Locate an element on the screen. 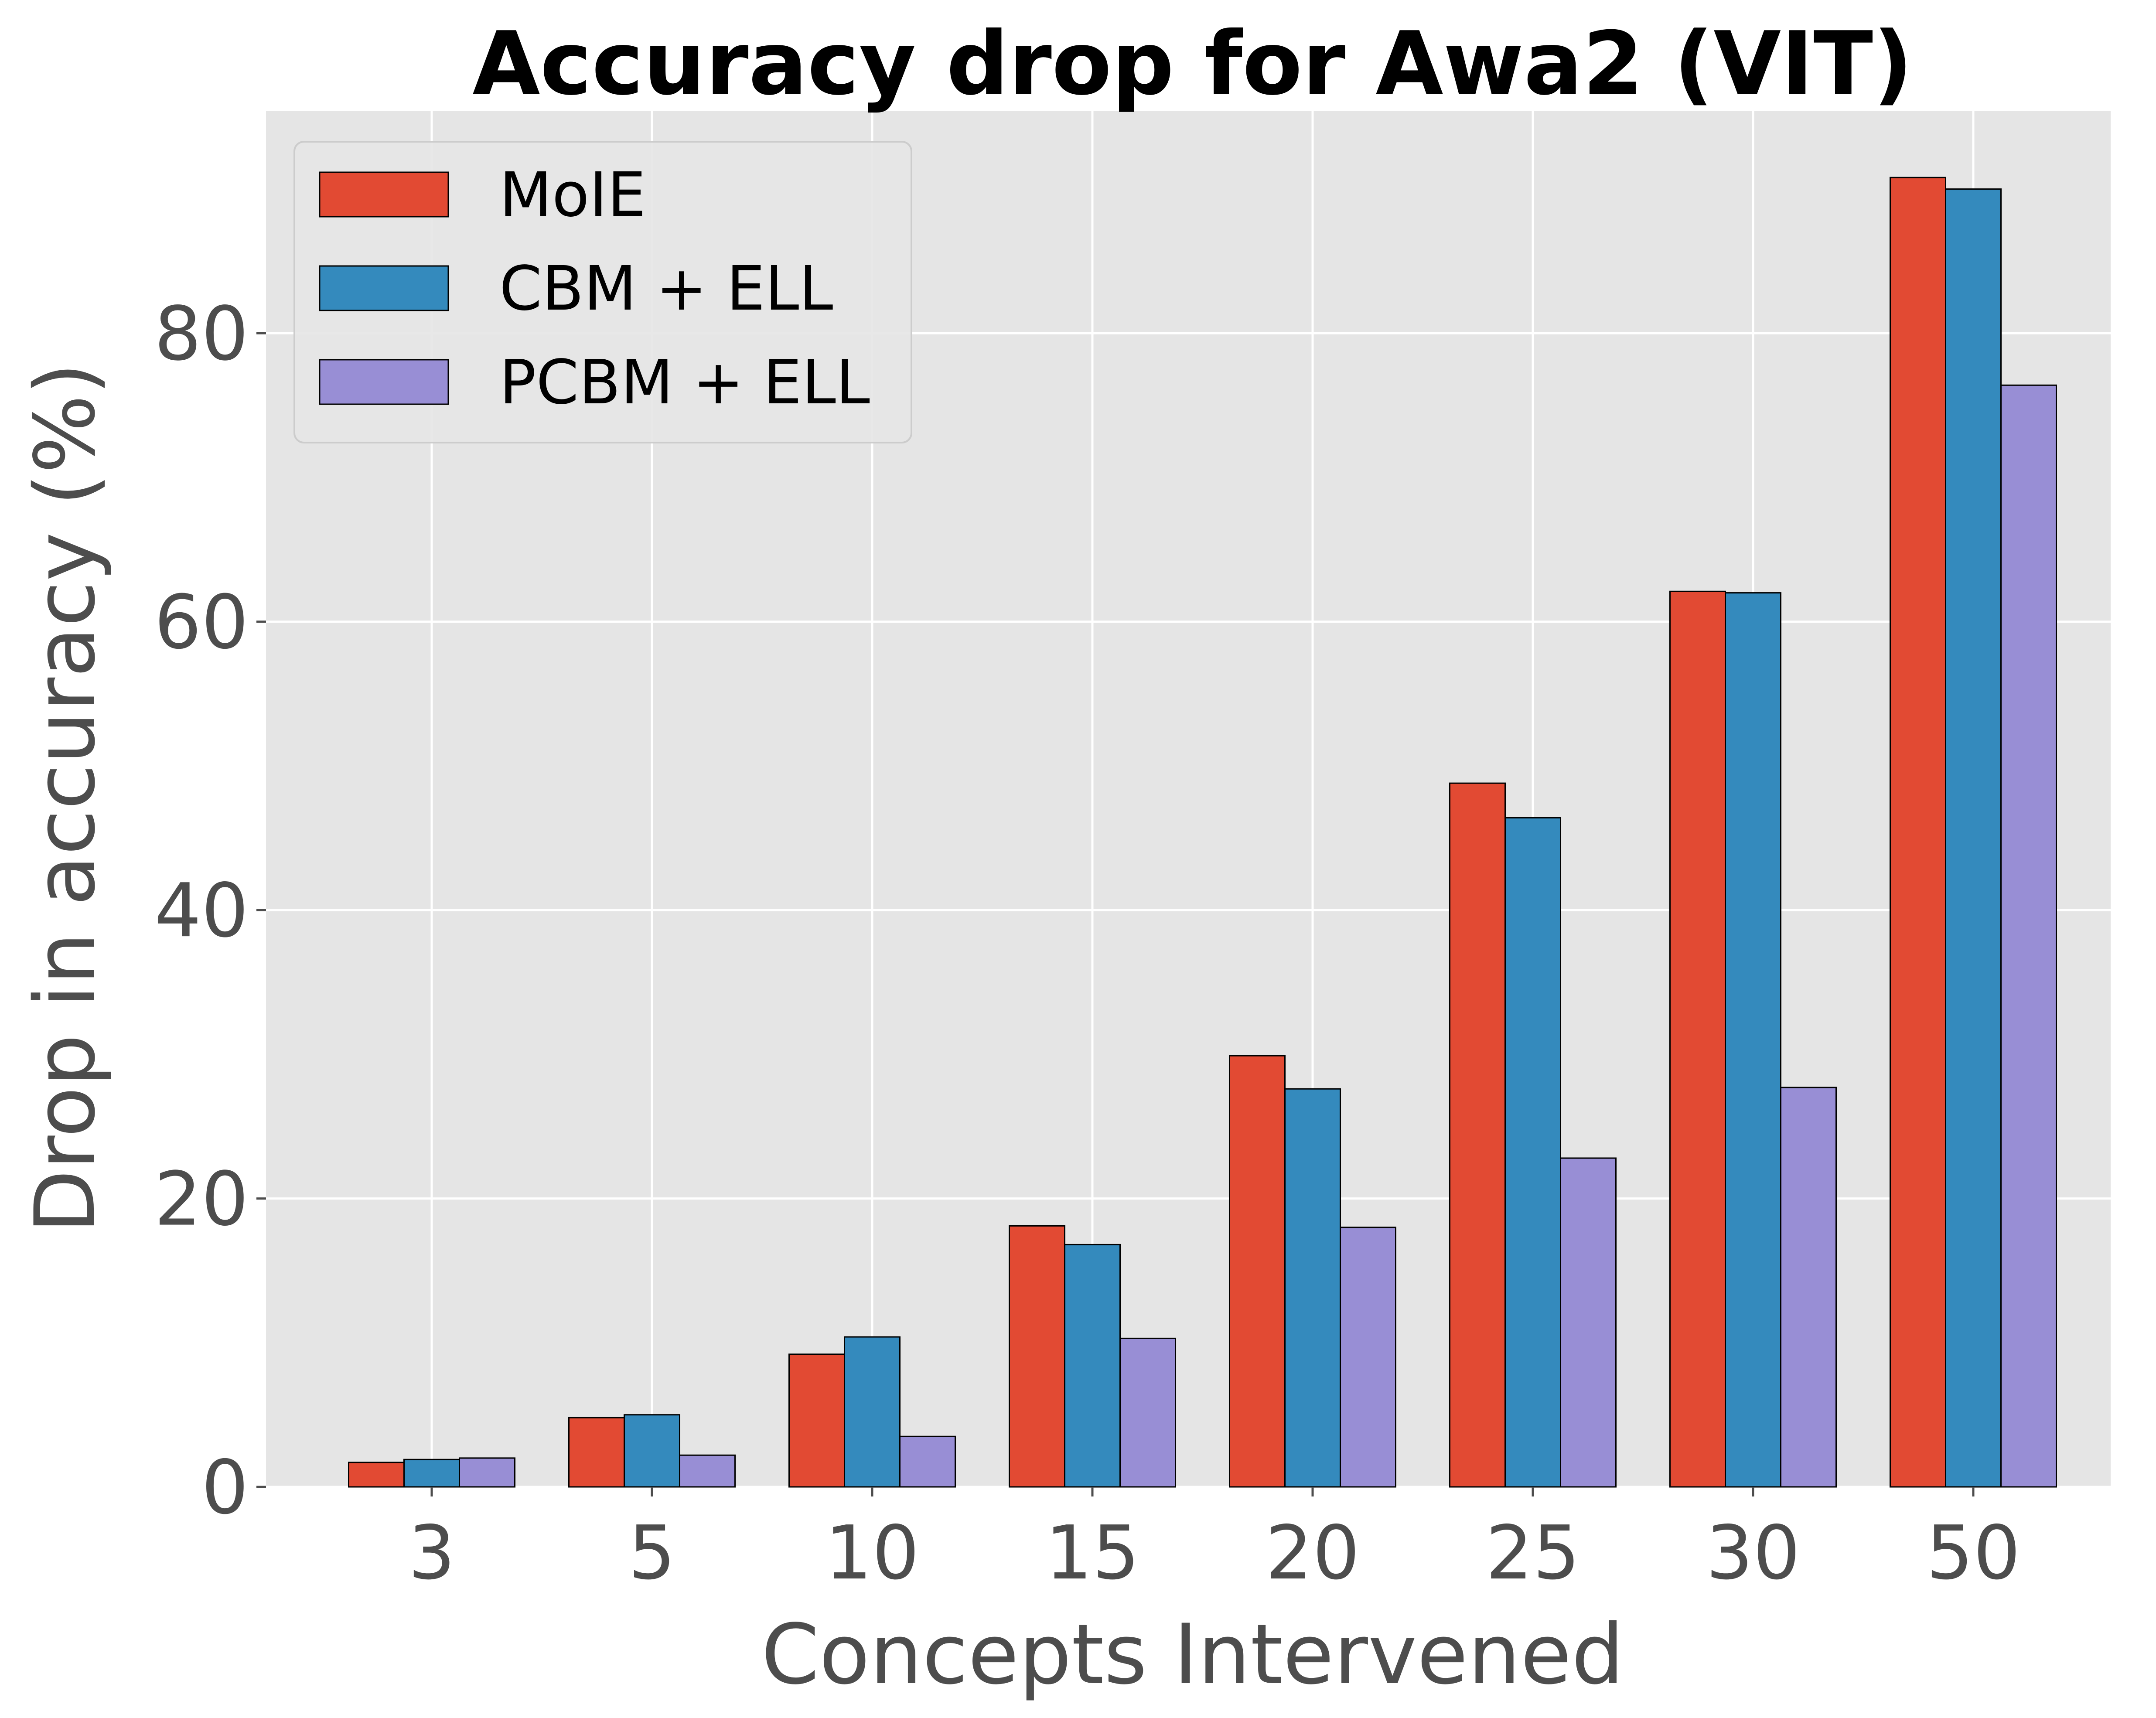  x-tick-label: 15 is located at coordinates (1092, 1553).